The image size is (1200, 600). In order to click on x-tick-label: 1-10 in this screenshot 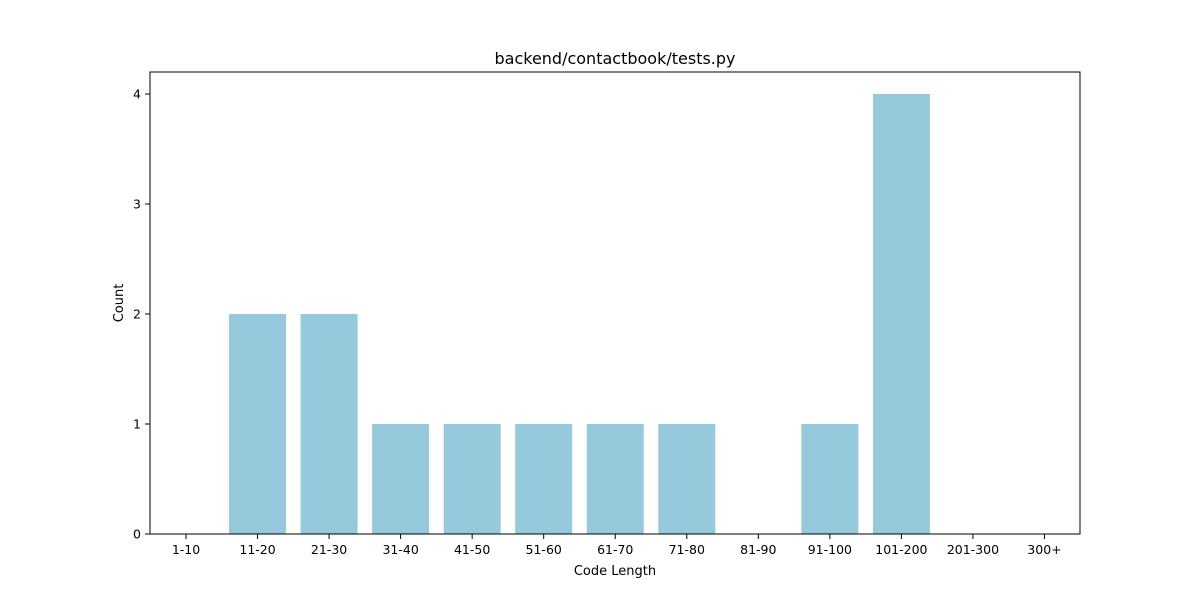, I will do `click(186, 549)`.